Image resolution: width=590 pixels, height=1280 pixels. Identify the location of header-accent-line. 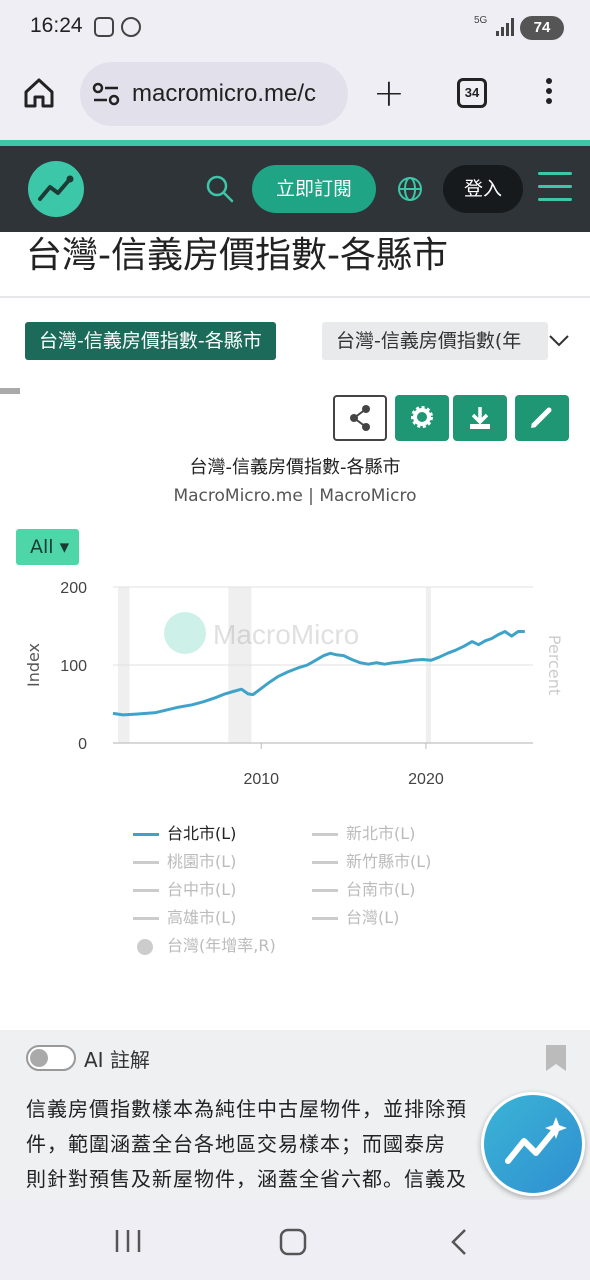
(295, 143).